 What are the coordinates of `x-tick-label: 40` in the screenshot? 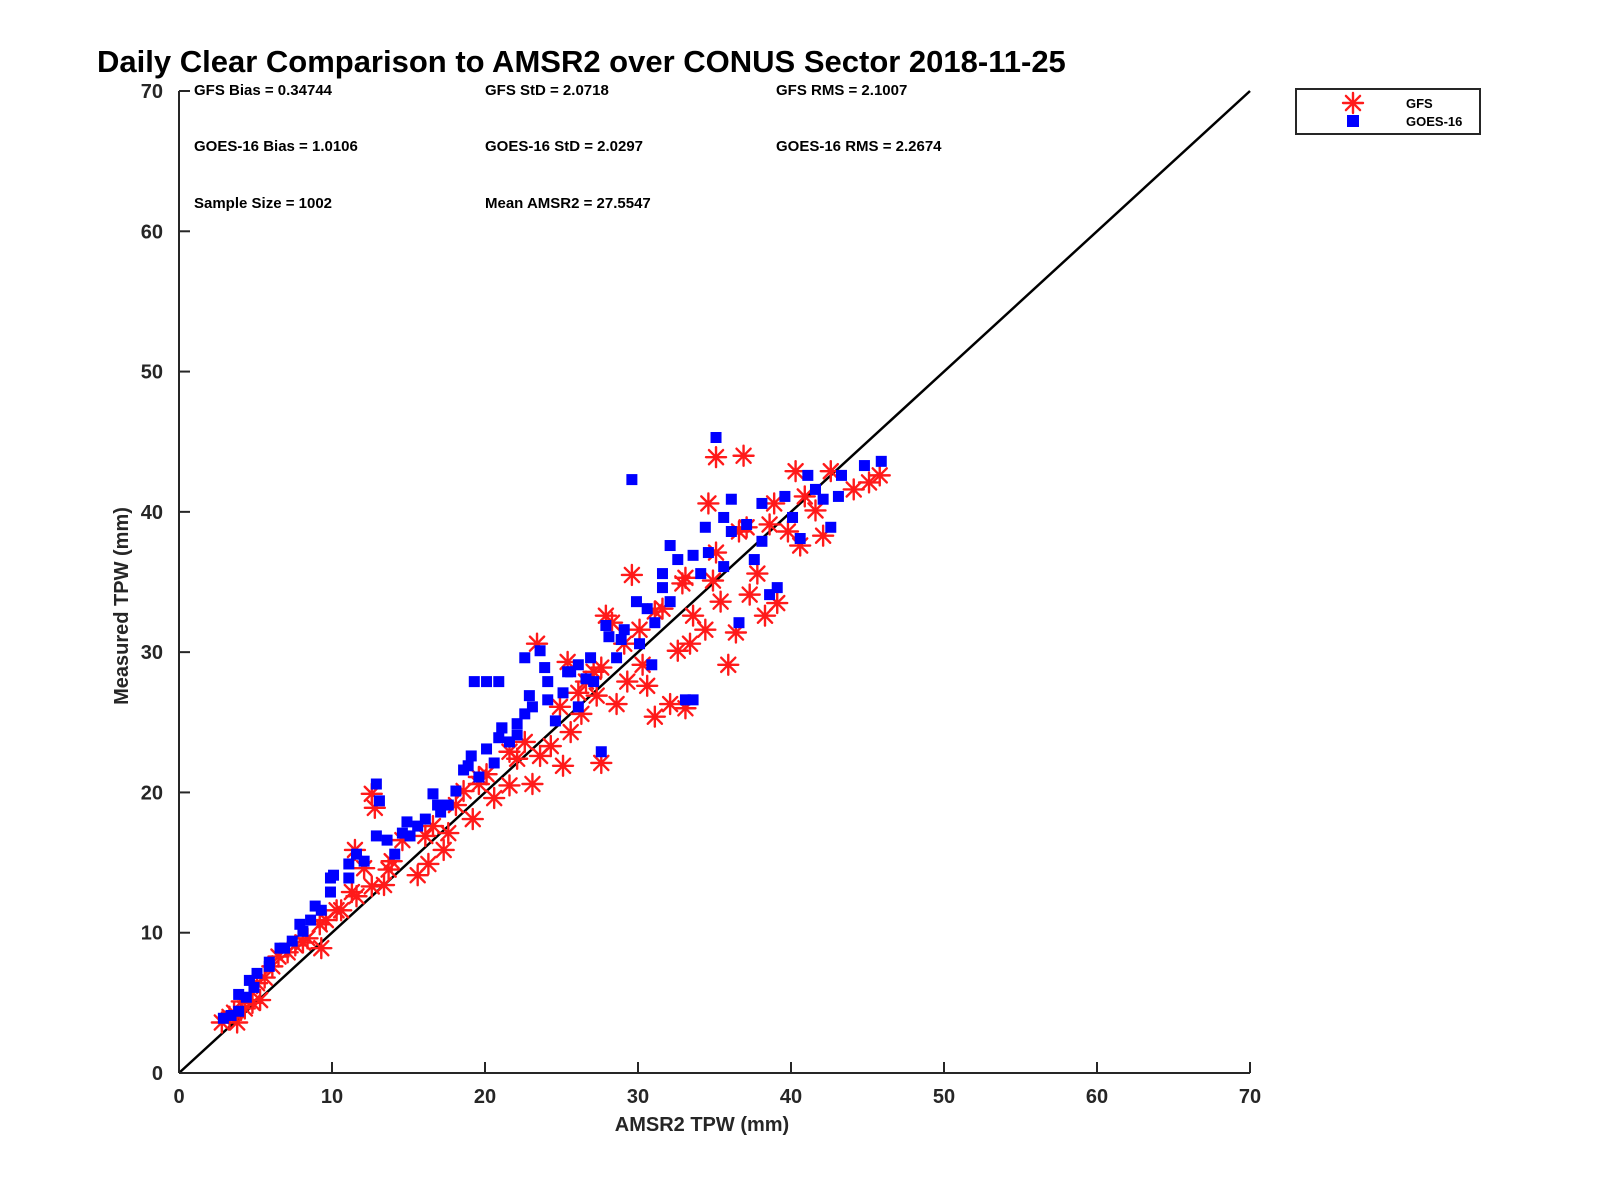 It's located at (791, 1097).